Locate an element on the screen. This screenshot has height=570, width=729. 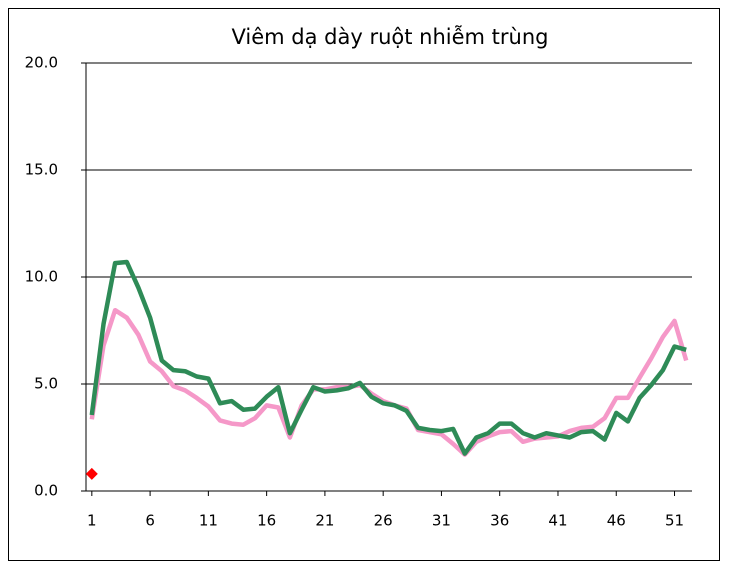
x-tick-label: 31 is located at coordinates (441, 521).